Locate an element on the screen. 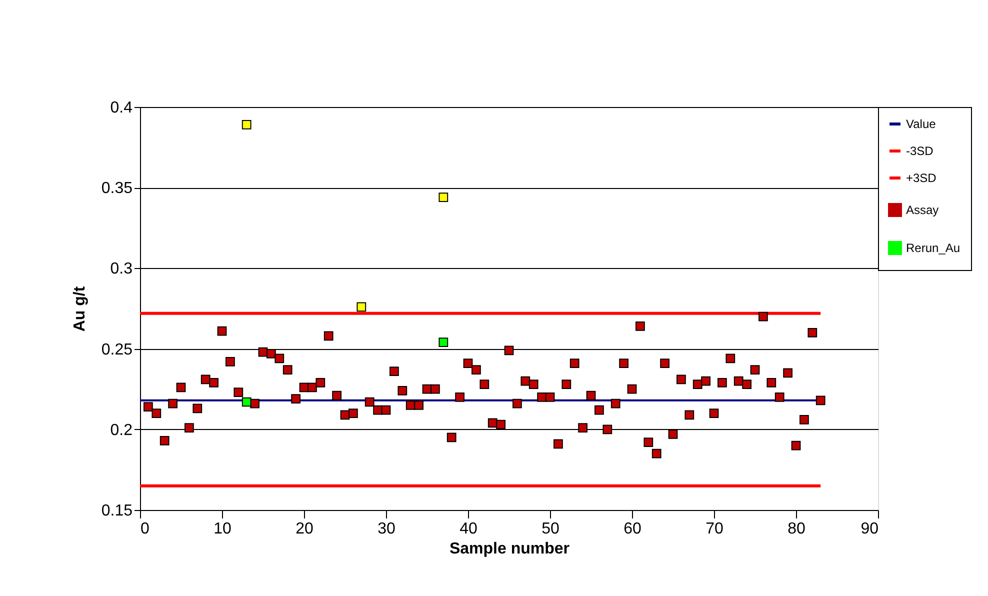 This screenshot has width=988, height=596. y-tick-label: 0.25 is located at coordinates (117, 349).